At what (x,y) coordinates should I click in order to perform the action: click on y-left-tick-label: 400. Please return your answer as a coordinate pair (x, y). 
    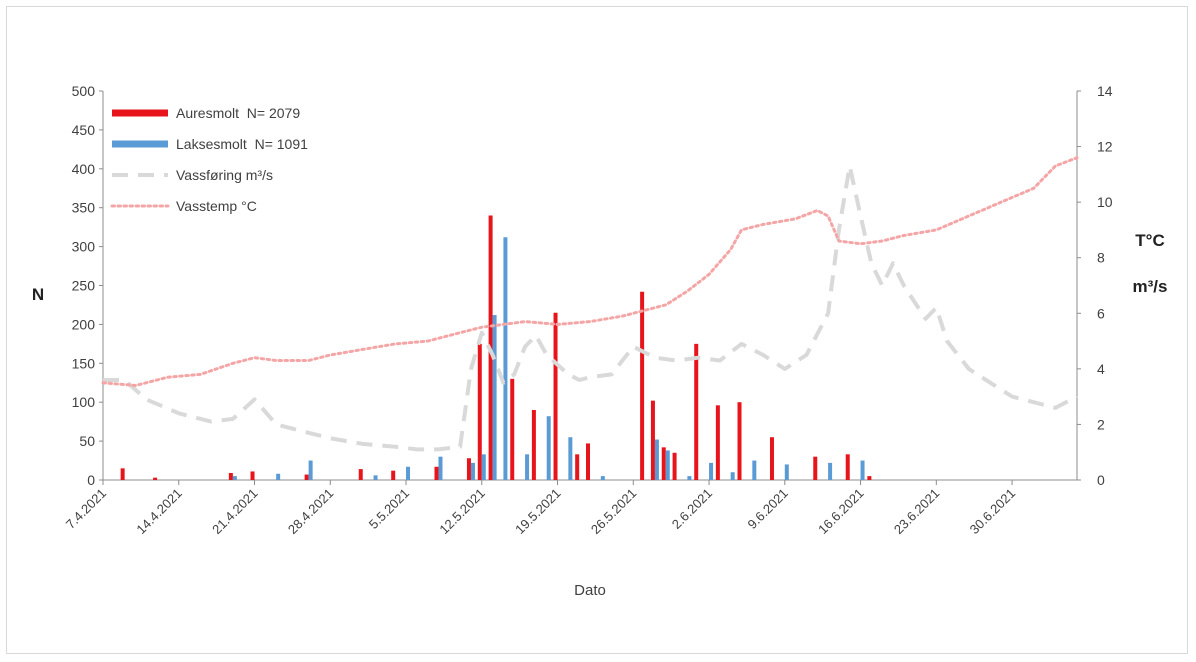
    Looking at the image, I should click on (84, 169).